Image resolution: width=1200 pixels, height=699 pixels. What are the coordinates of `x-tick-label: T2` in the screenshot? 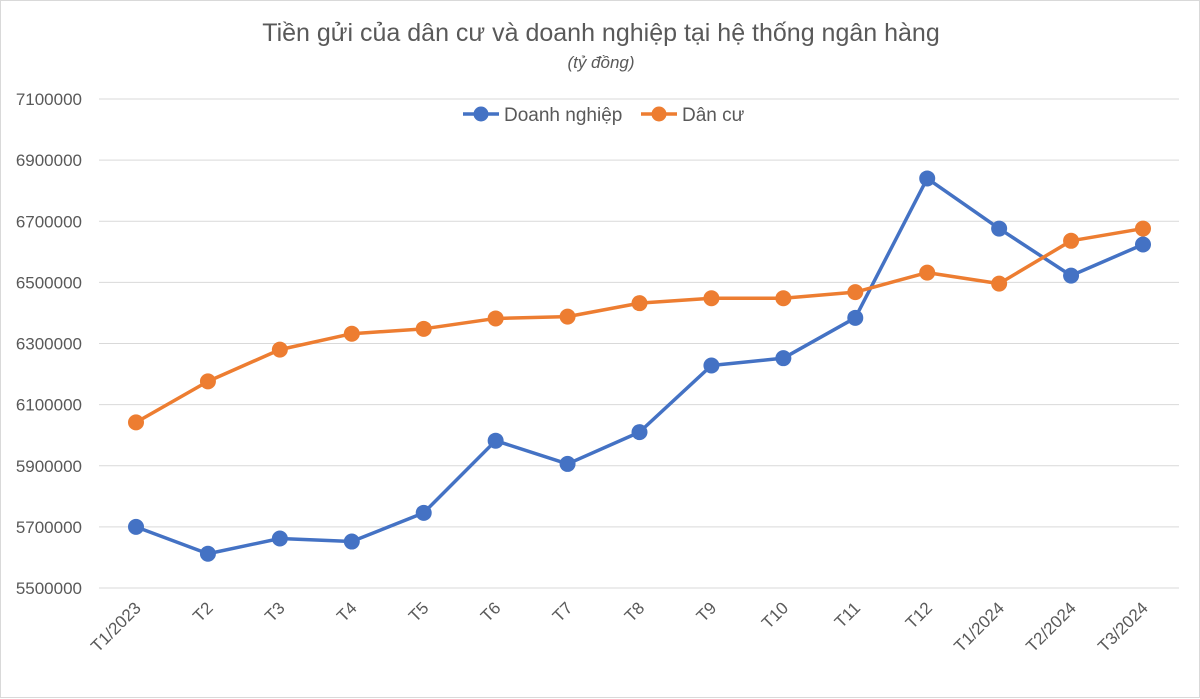 It's located at (202, 611).